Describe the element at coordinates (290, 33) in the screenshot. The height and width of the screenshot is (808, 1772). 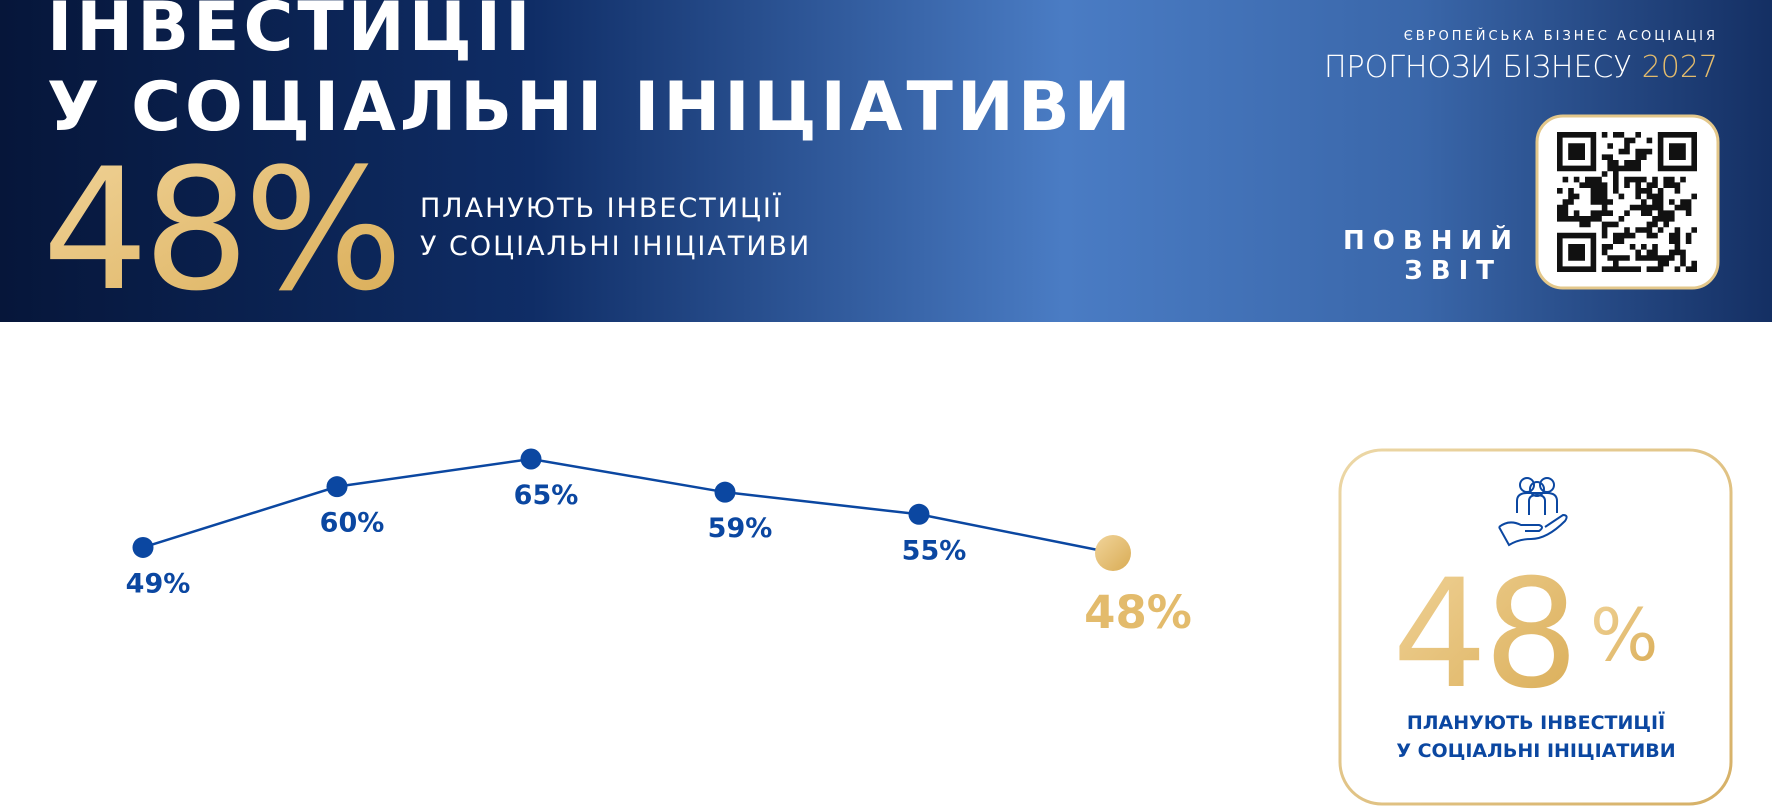
I see `title: ІНВЕСТИЦІЇ` at that location.